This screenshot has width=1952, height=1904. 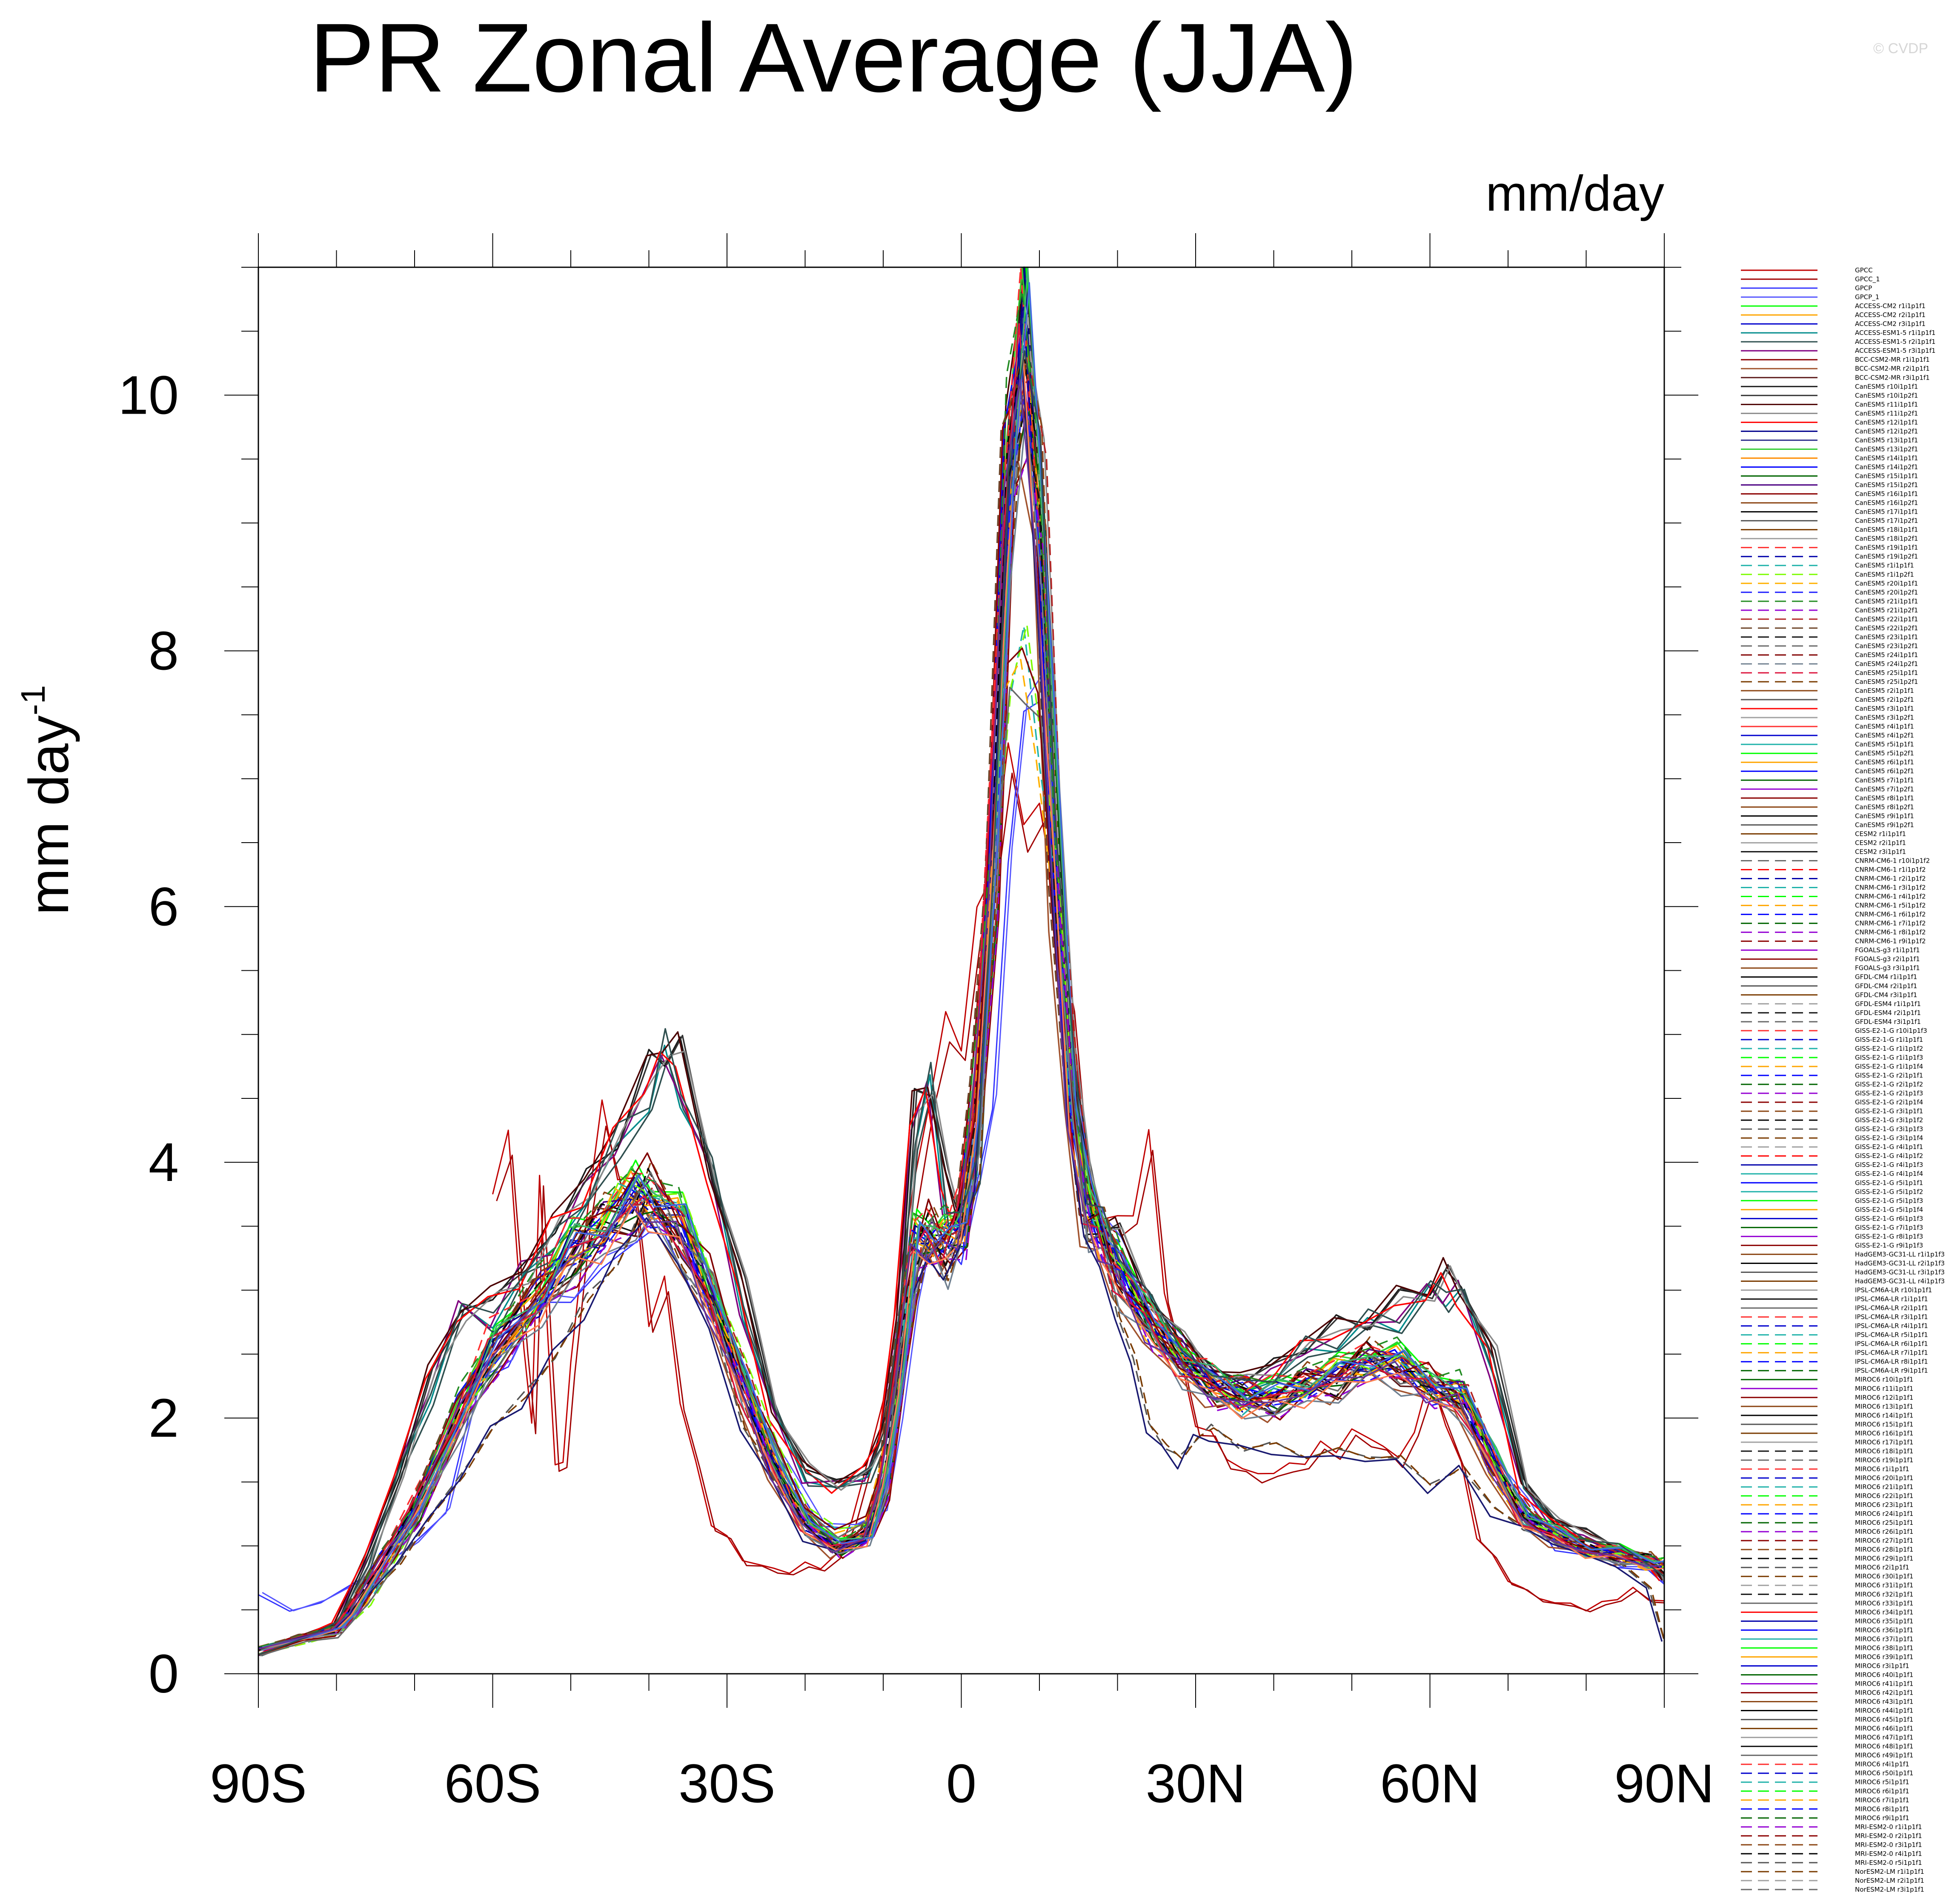 What do you see at coordinates (164, 1418) in the screenshot?
I see `y-tick-label: 2` at bounding box center [164, 1418].